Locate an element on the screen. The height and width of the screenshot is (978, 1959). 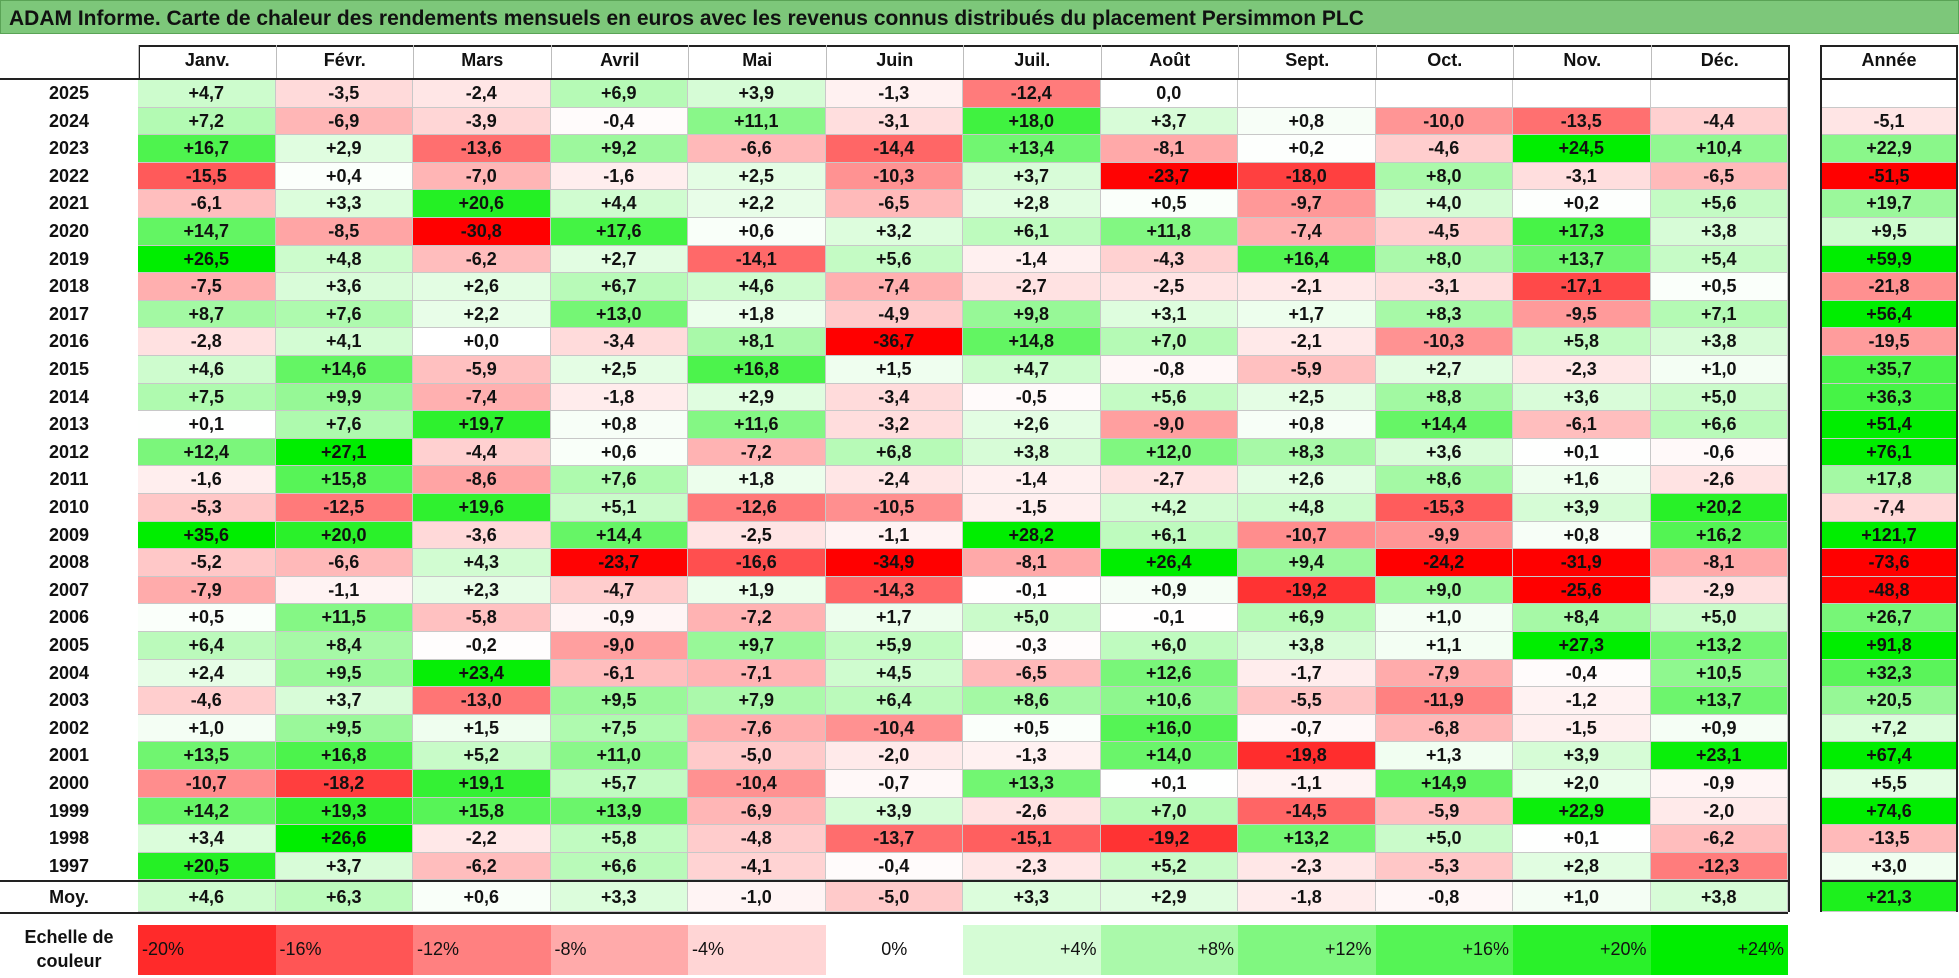
heatmap-cell: +9,4 is located at coordinates (1307, 563).